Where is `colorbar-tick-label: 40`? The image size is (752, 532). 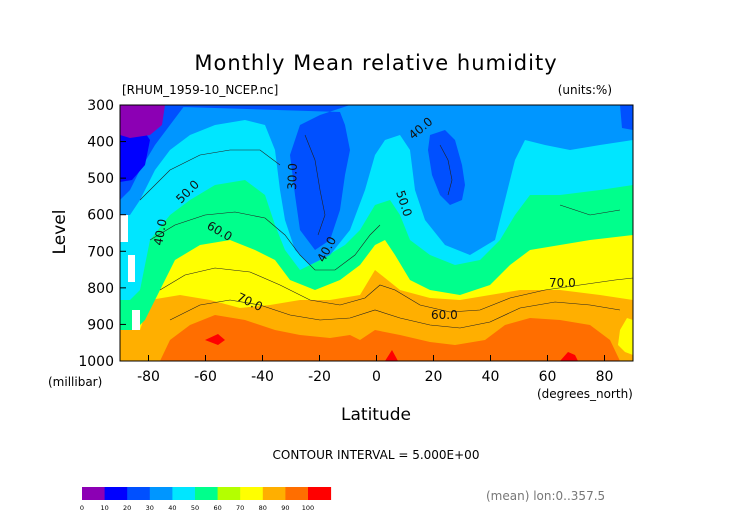
colorbar-tick-label: 40 is located at coordinates (172, 508).